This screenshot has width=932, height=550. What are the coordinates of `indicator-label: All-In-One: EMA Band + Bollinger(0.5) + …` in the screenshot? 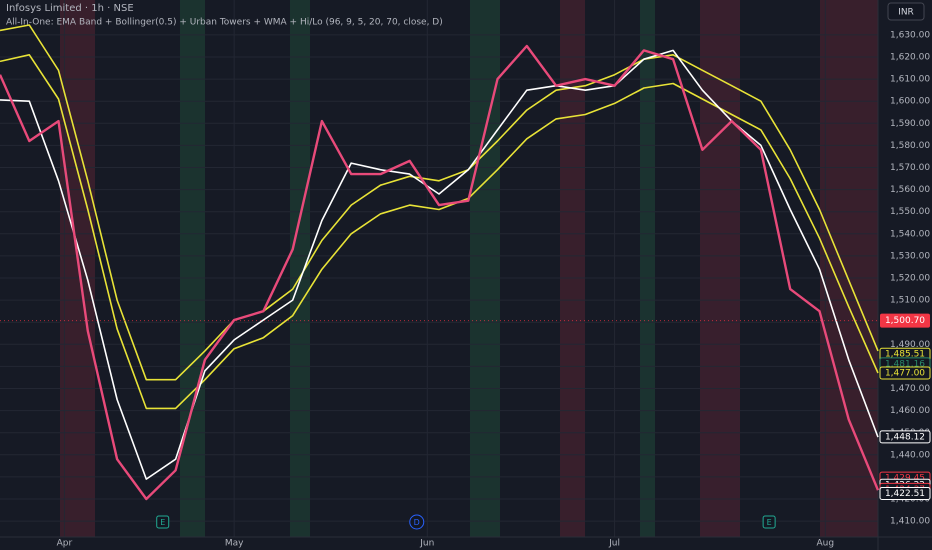 It's located at (224, 23).